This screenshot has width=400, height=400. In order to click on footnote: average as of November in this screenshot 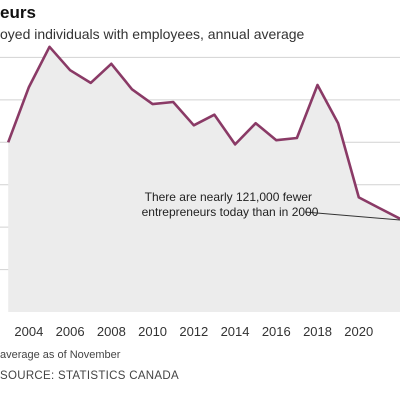, I will do `click(60, 355)`.